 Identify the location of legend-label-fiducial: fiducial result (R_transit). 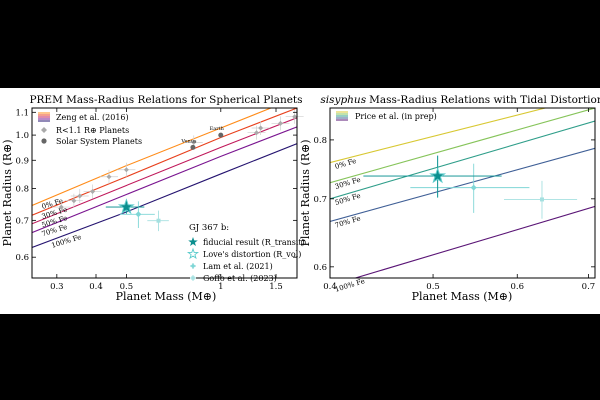
(254, 242).